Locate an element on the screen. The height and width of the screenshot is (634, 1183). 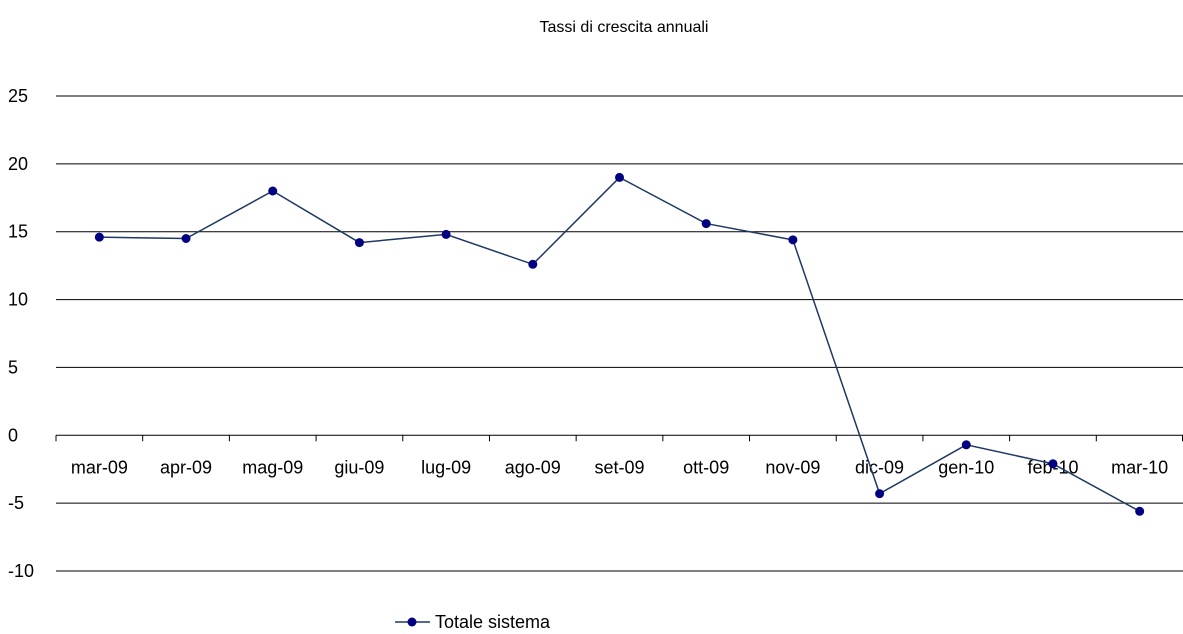
x-tick-label: gen-10 is located at coordinates (966, 467).